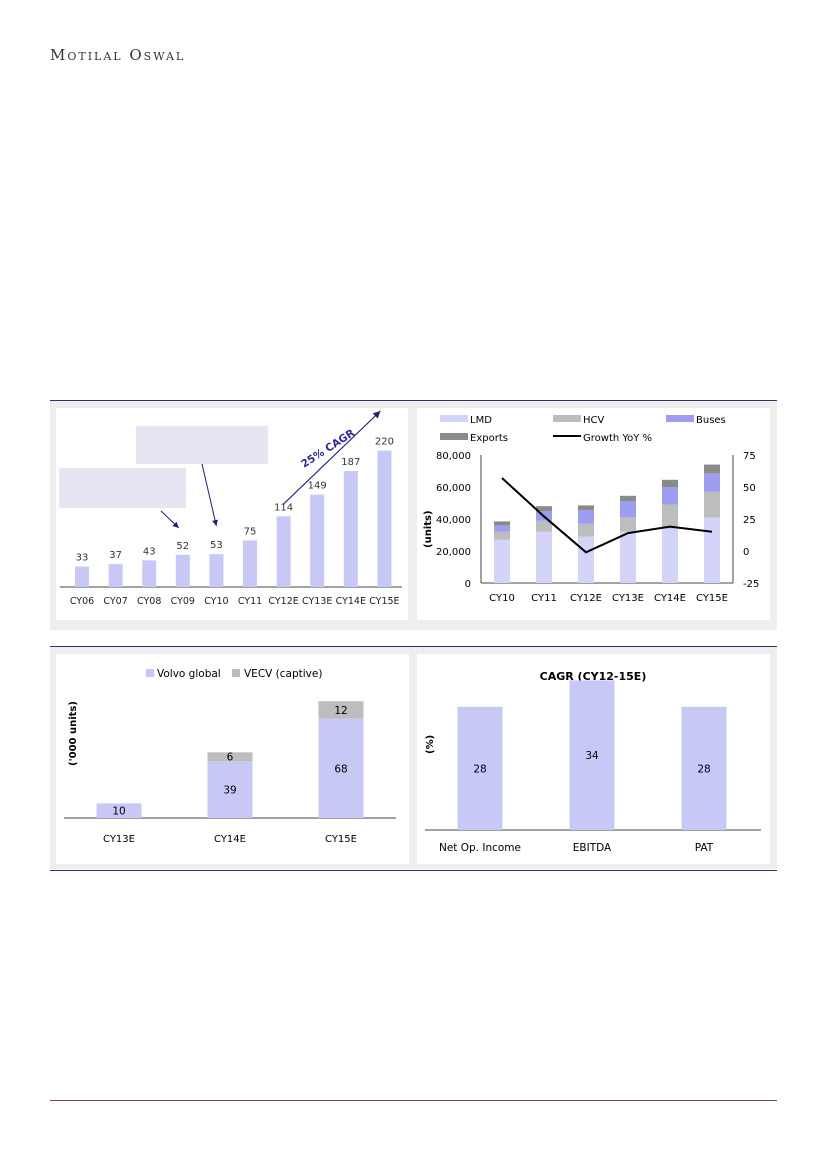 The width and height of the screenshot is (826, 1169). Describe the element at coordinates (592, 756) in the screenshot. I see `data-label: 34` at that location.